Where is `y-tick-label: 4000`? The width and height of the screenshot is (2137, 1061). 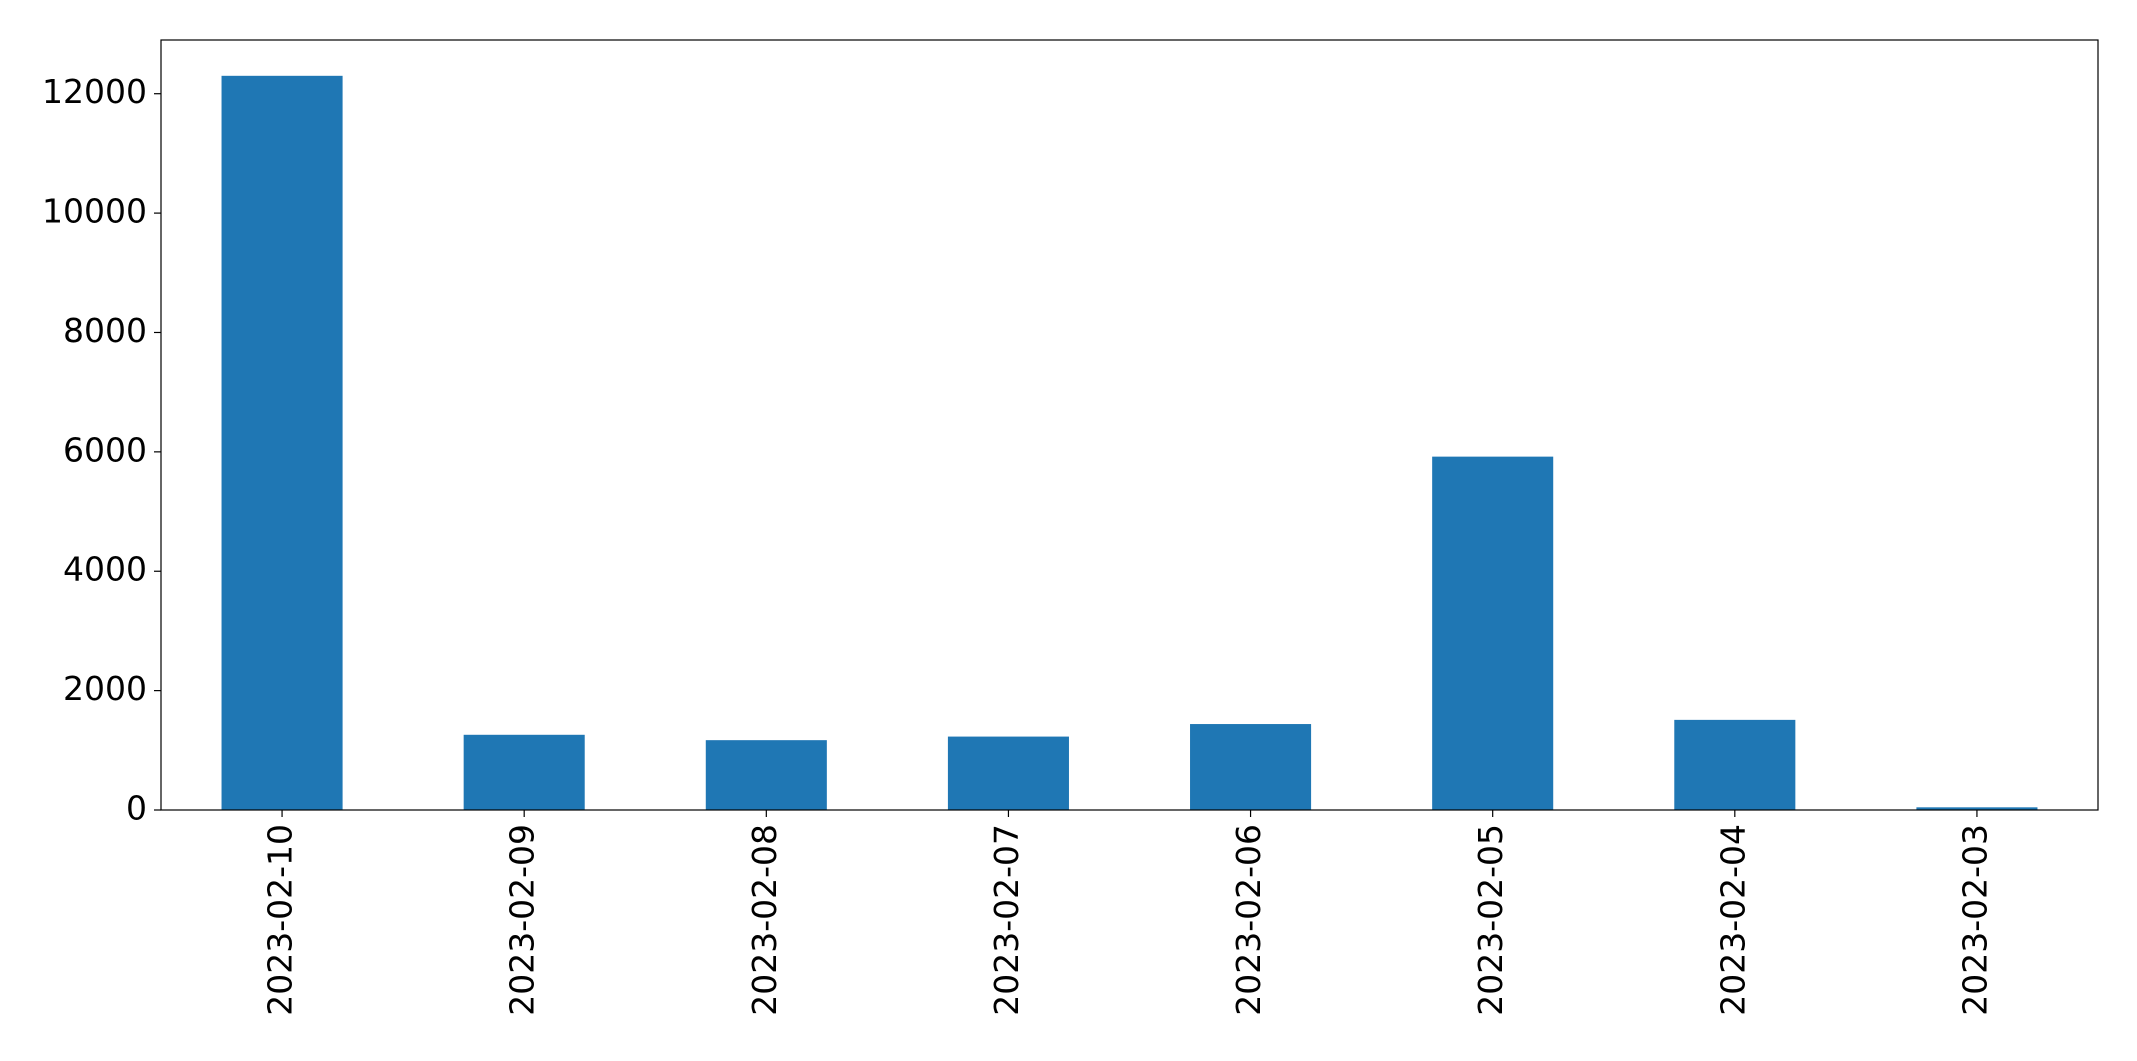
y-tick-label: 4000 is located at coordinates (105, 569).